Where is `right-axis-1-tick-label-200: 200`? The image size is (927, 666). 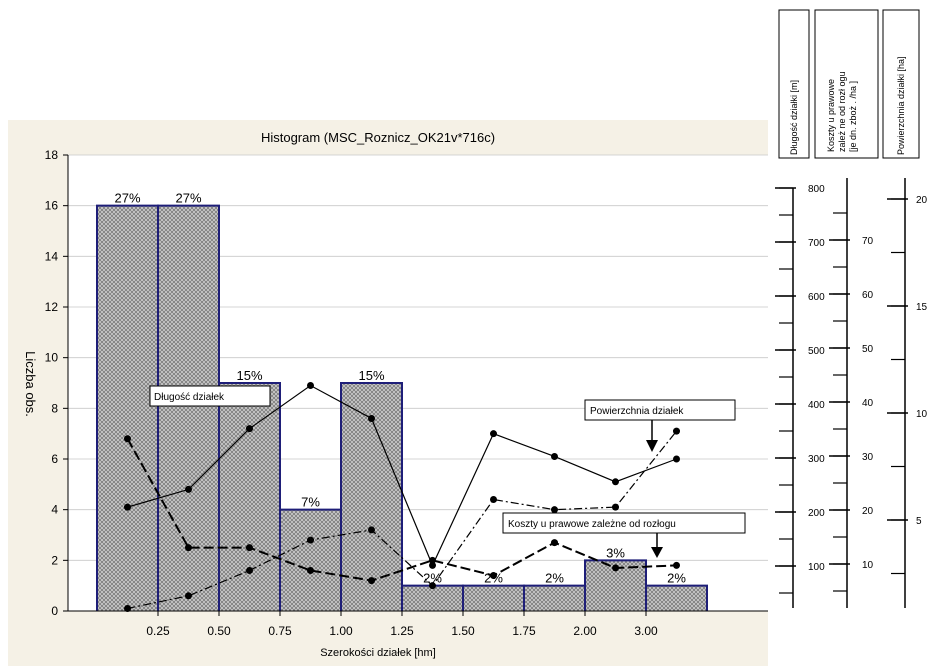 right-axis-1-tick-label-200: 200 is located at coordinates (816, 513).